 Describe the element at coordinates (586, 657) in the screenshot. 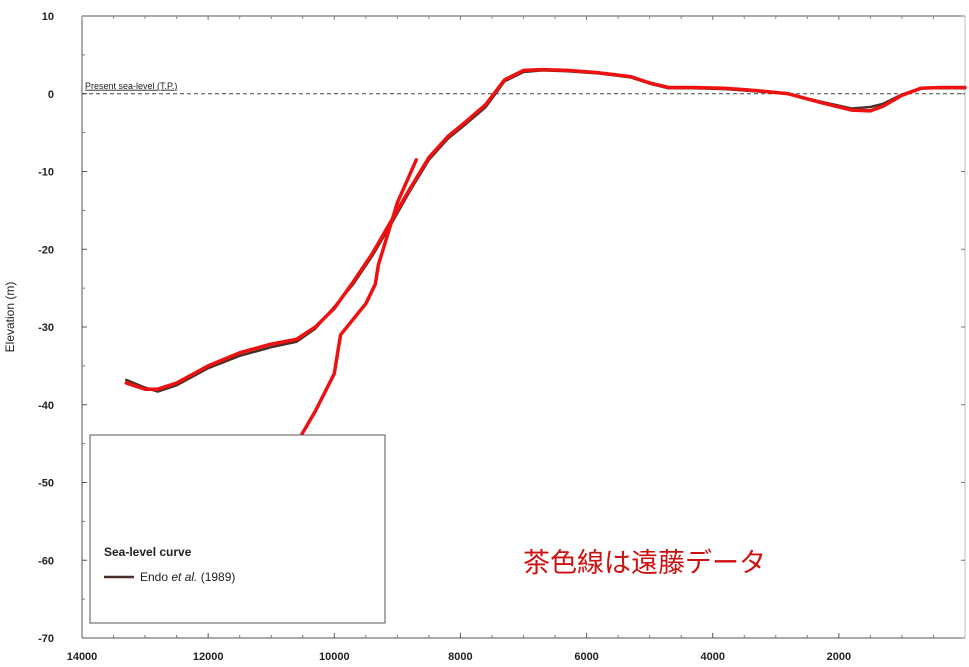

I see `x-tick-label: 6000` at that location.